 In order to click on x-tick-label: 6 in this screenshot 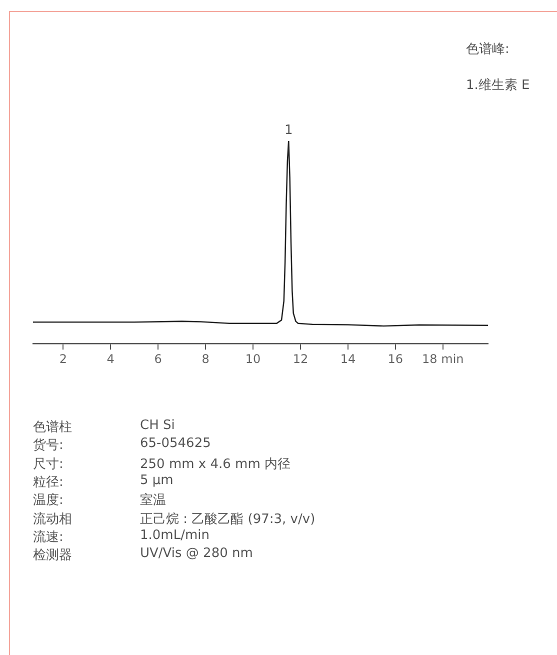, I will do `click(158, 359)`.